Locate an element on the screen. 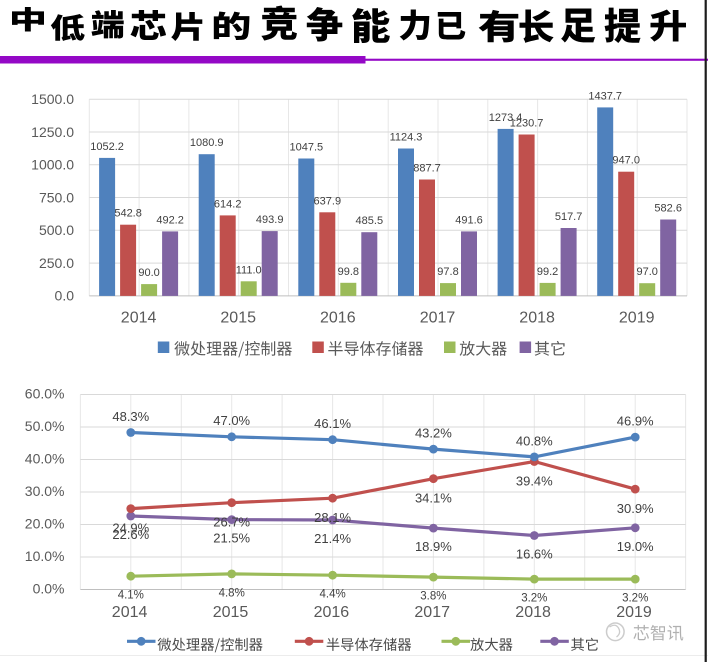 The height and width of the screenshot is (662, 708). svg-text: 97.8 is located at coordinates (447, 272).